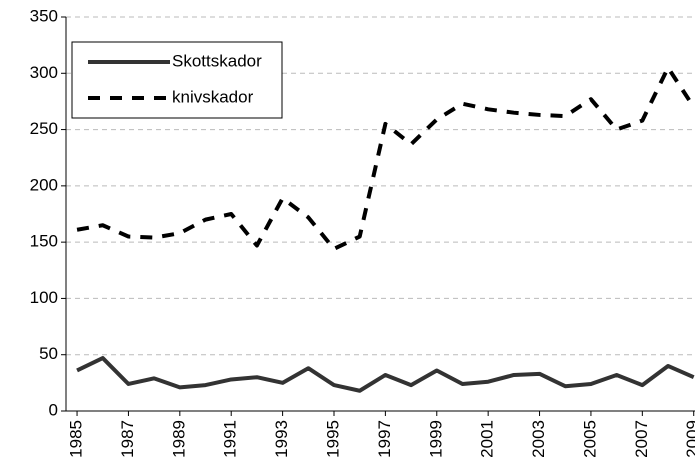 This screenshot has height=476, width=695. I want to click on y-tick-label: 150, so click(44, 241).